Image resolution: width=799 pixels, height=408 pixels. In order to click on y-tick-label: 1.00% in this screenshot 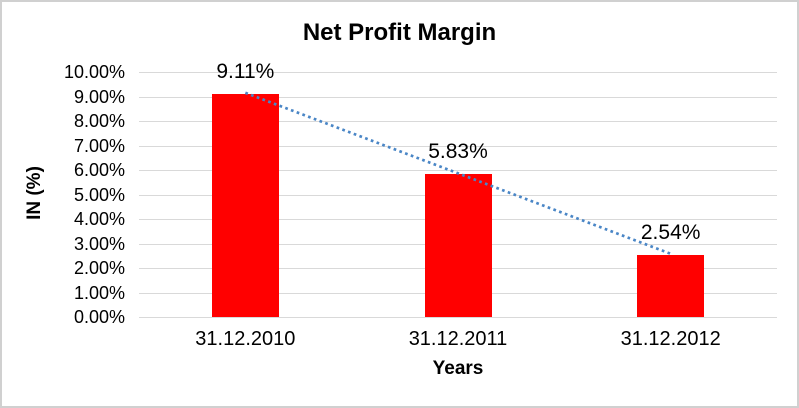, I will do `click(99, 292)`.